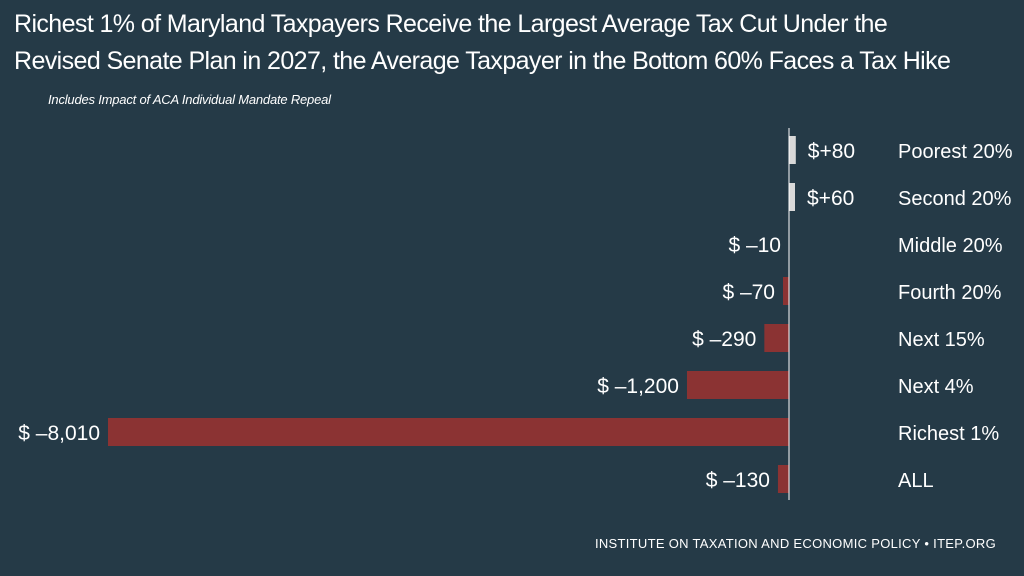  I want to click on category-label: Next 4%, so click(936, 387).